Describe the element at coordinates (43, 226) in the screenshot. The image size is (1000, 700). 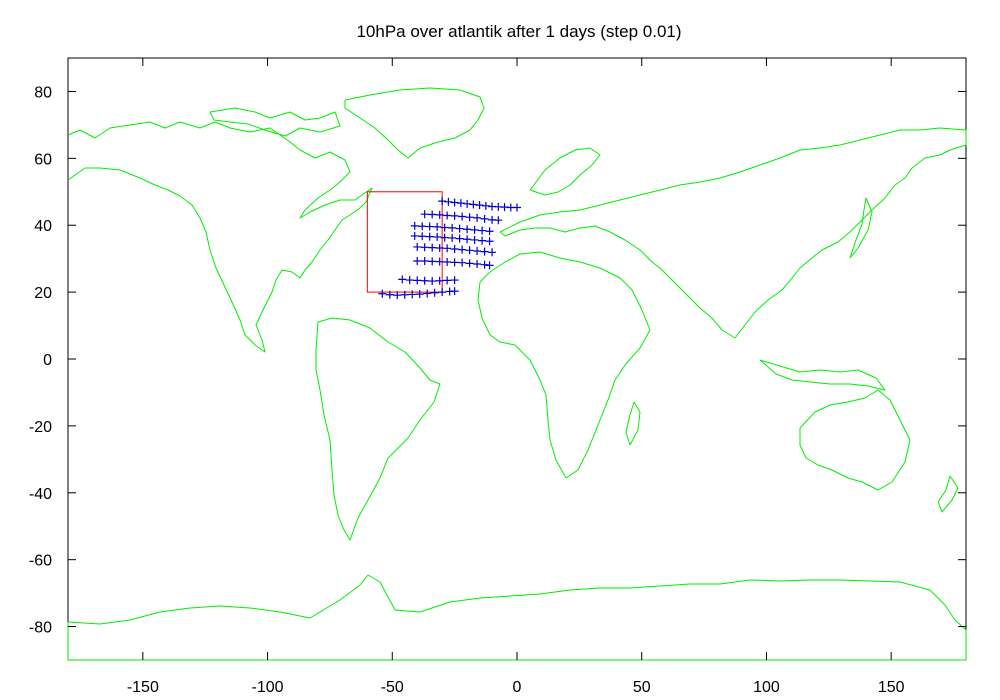
I see `y-tick-label: 40` at that location.